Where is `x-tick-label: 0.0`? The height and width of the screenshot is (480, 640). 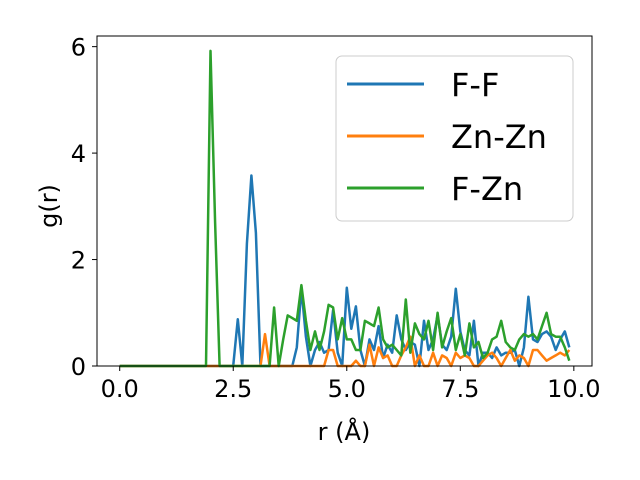 x-tick-label: 0.0 is located at coordinates (120, 389).